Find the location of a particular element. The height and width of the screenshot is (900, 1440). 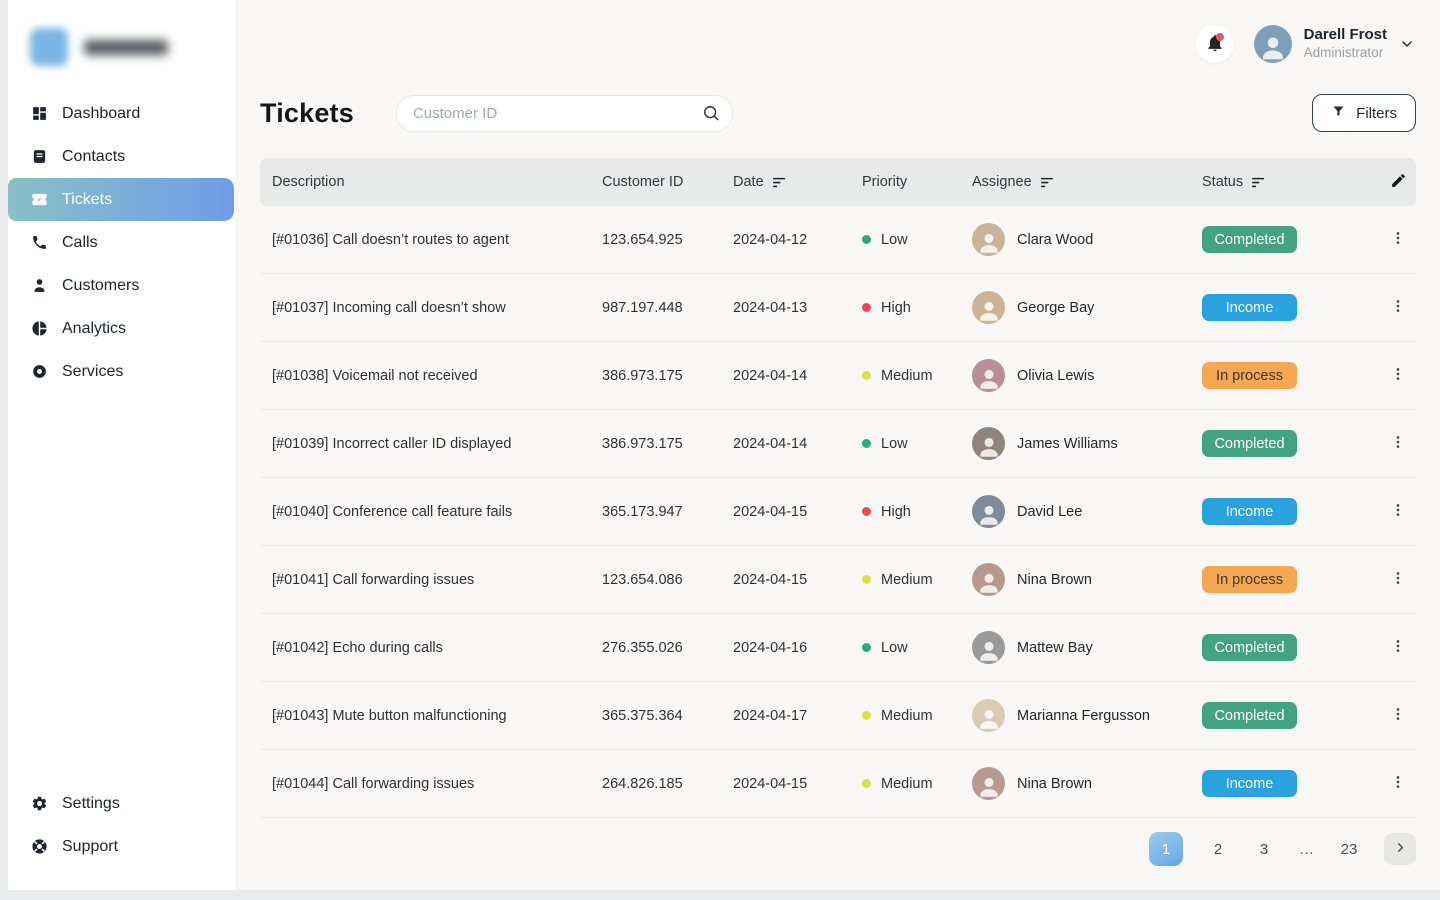

assignee-name: Olivia Lewis is located at coordinates (1056, 375).